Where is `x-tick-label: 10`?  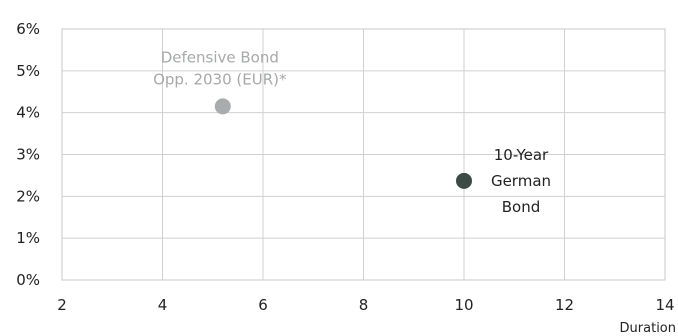
x-tick-label: 10 is located at coordinates (463, 305).